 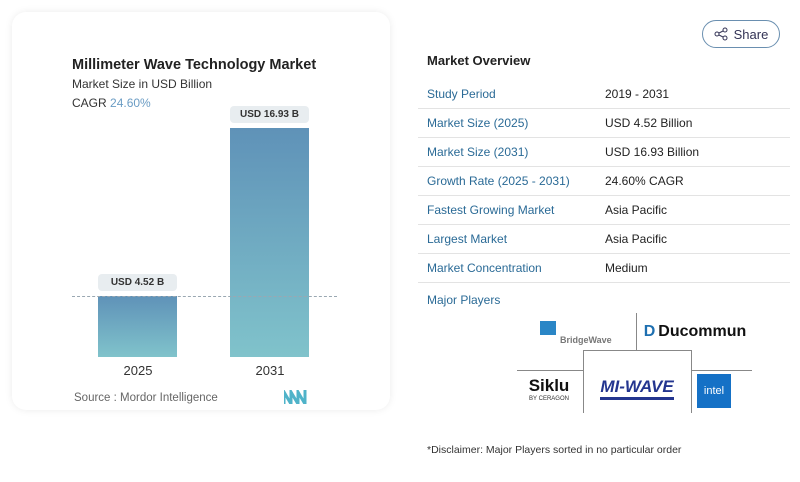 What do you see at coordinates (604, 210) in the screenshot?
I see `overview-row: Fastest Growing Market Asia Pacific` at bounding box center [604, 210].